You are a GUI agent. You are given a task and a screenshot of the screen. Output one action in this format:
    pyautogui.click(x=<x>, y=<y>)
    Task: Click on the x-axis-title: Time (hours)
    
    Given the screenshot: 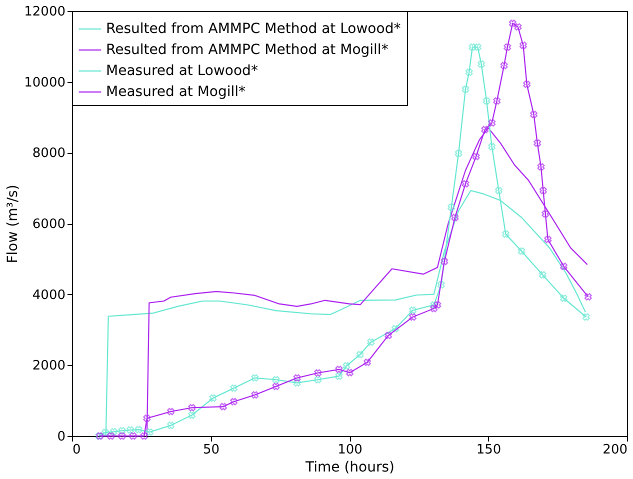 What is the action you would take?
    pyautogui.click(x=349, y=468)
    